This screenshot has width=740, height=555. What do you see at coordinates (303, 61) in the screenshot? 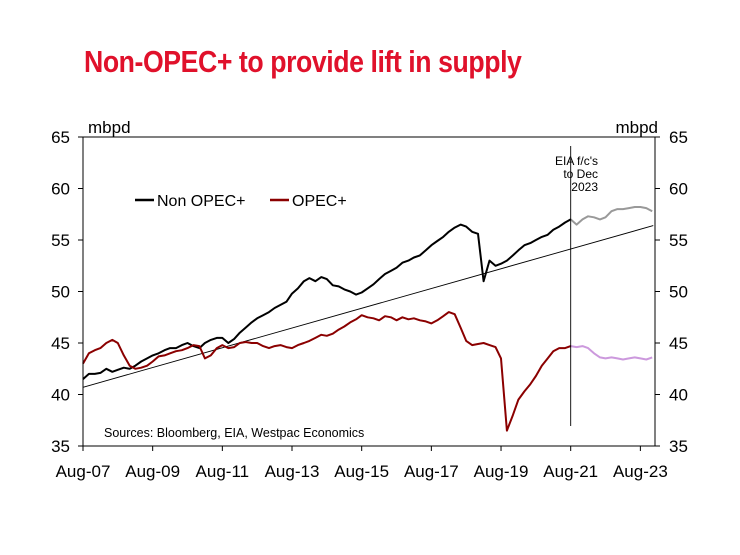
I see `chart-title: Non-OPEC+ to provide lift in supply` at bounding box center [303, 61].